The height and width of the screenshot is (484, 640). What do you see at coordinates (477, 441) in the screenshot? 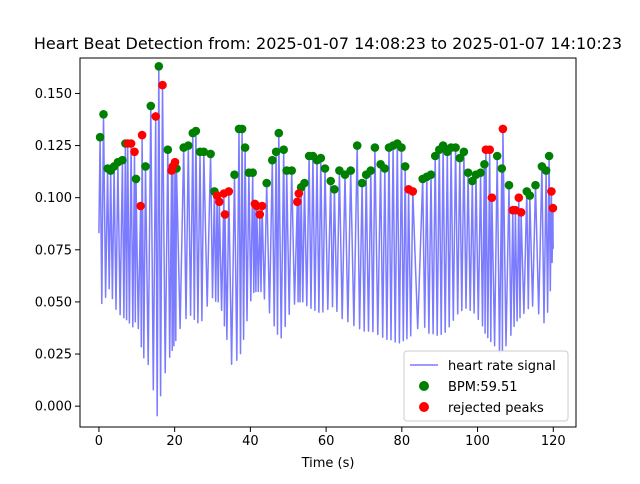
I see `x-tick-label: 100` at bounding box center [477, 441].